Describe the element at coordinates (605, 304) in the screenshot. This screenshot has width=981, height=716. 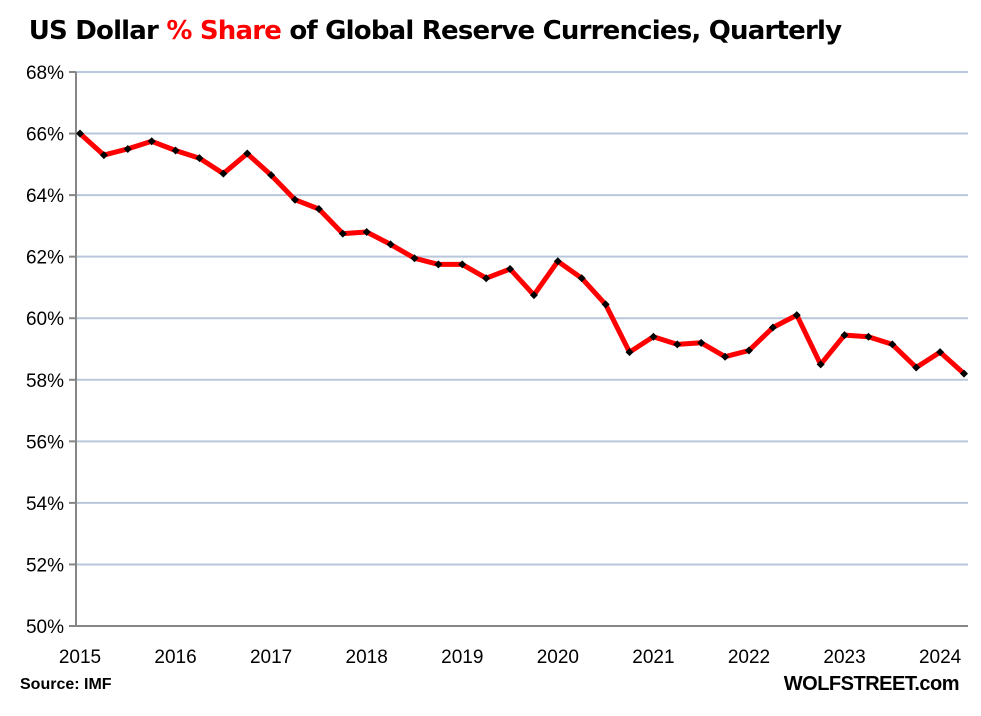
I see `data-point-2020Q3` at that location.